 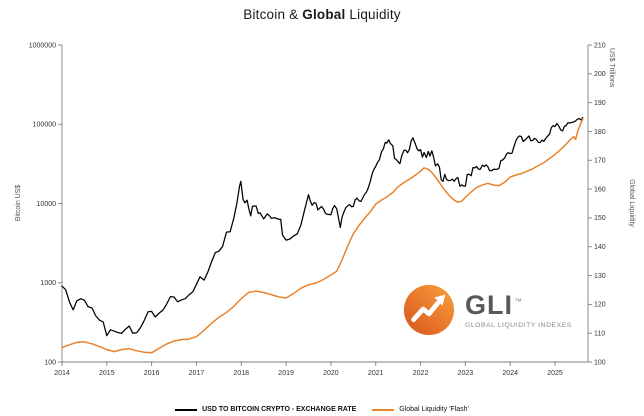 What do you see at coordinates (47, 204) in the screenshot?
I see `left-tick-label: 10000` at bounding box center [47, 204].